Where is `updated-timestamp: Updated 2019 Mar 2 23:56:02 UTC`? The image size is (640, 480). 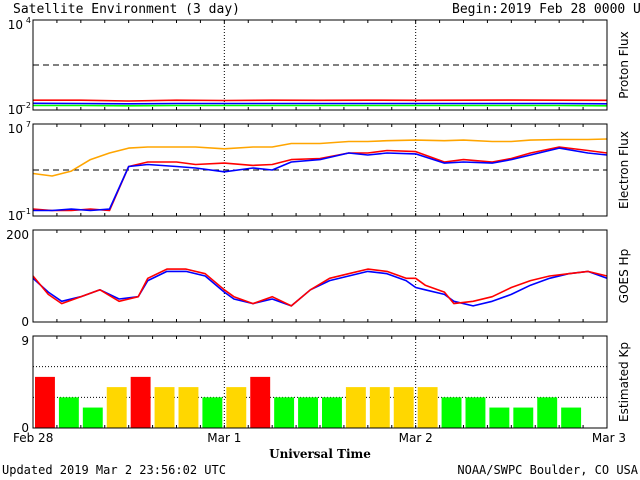 updated-timestamp: Updated 2019 Mar 2 23:56:02 UTC is located at coordinates (114, 470).